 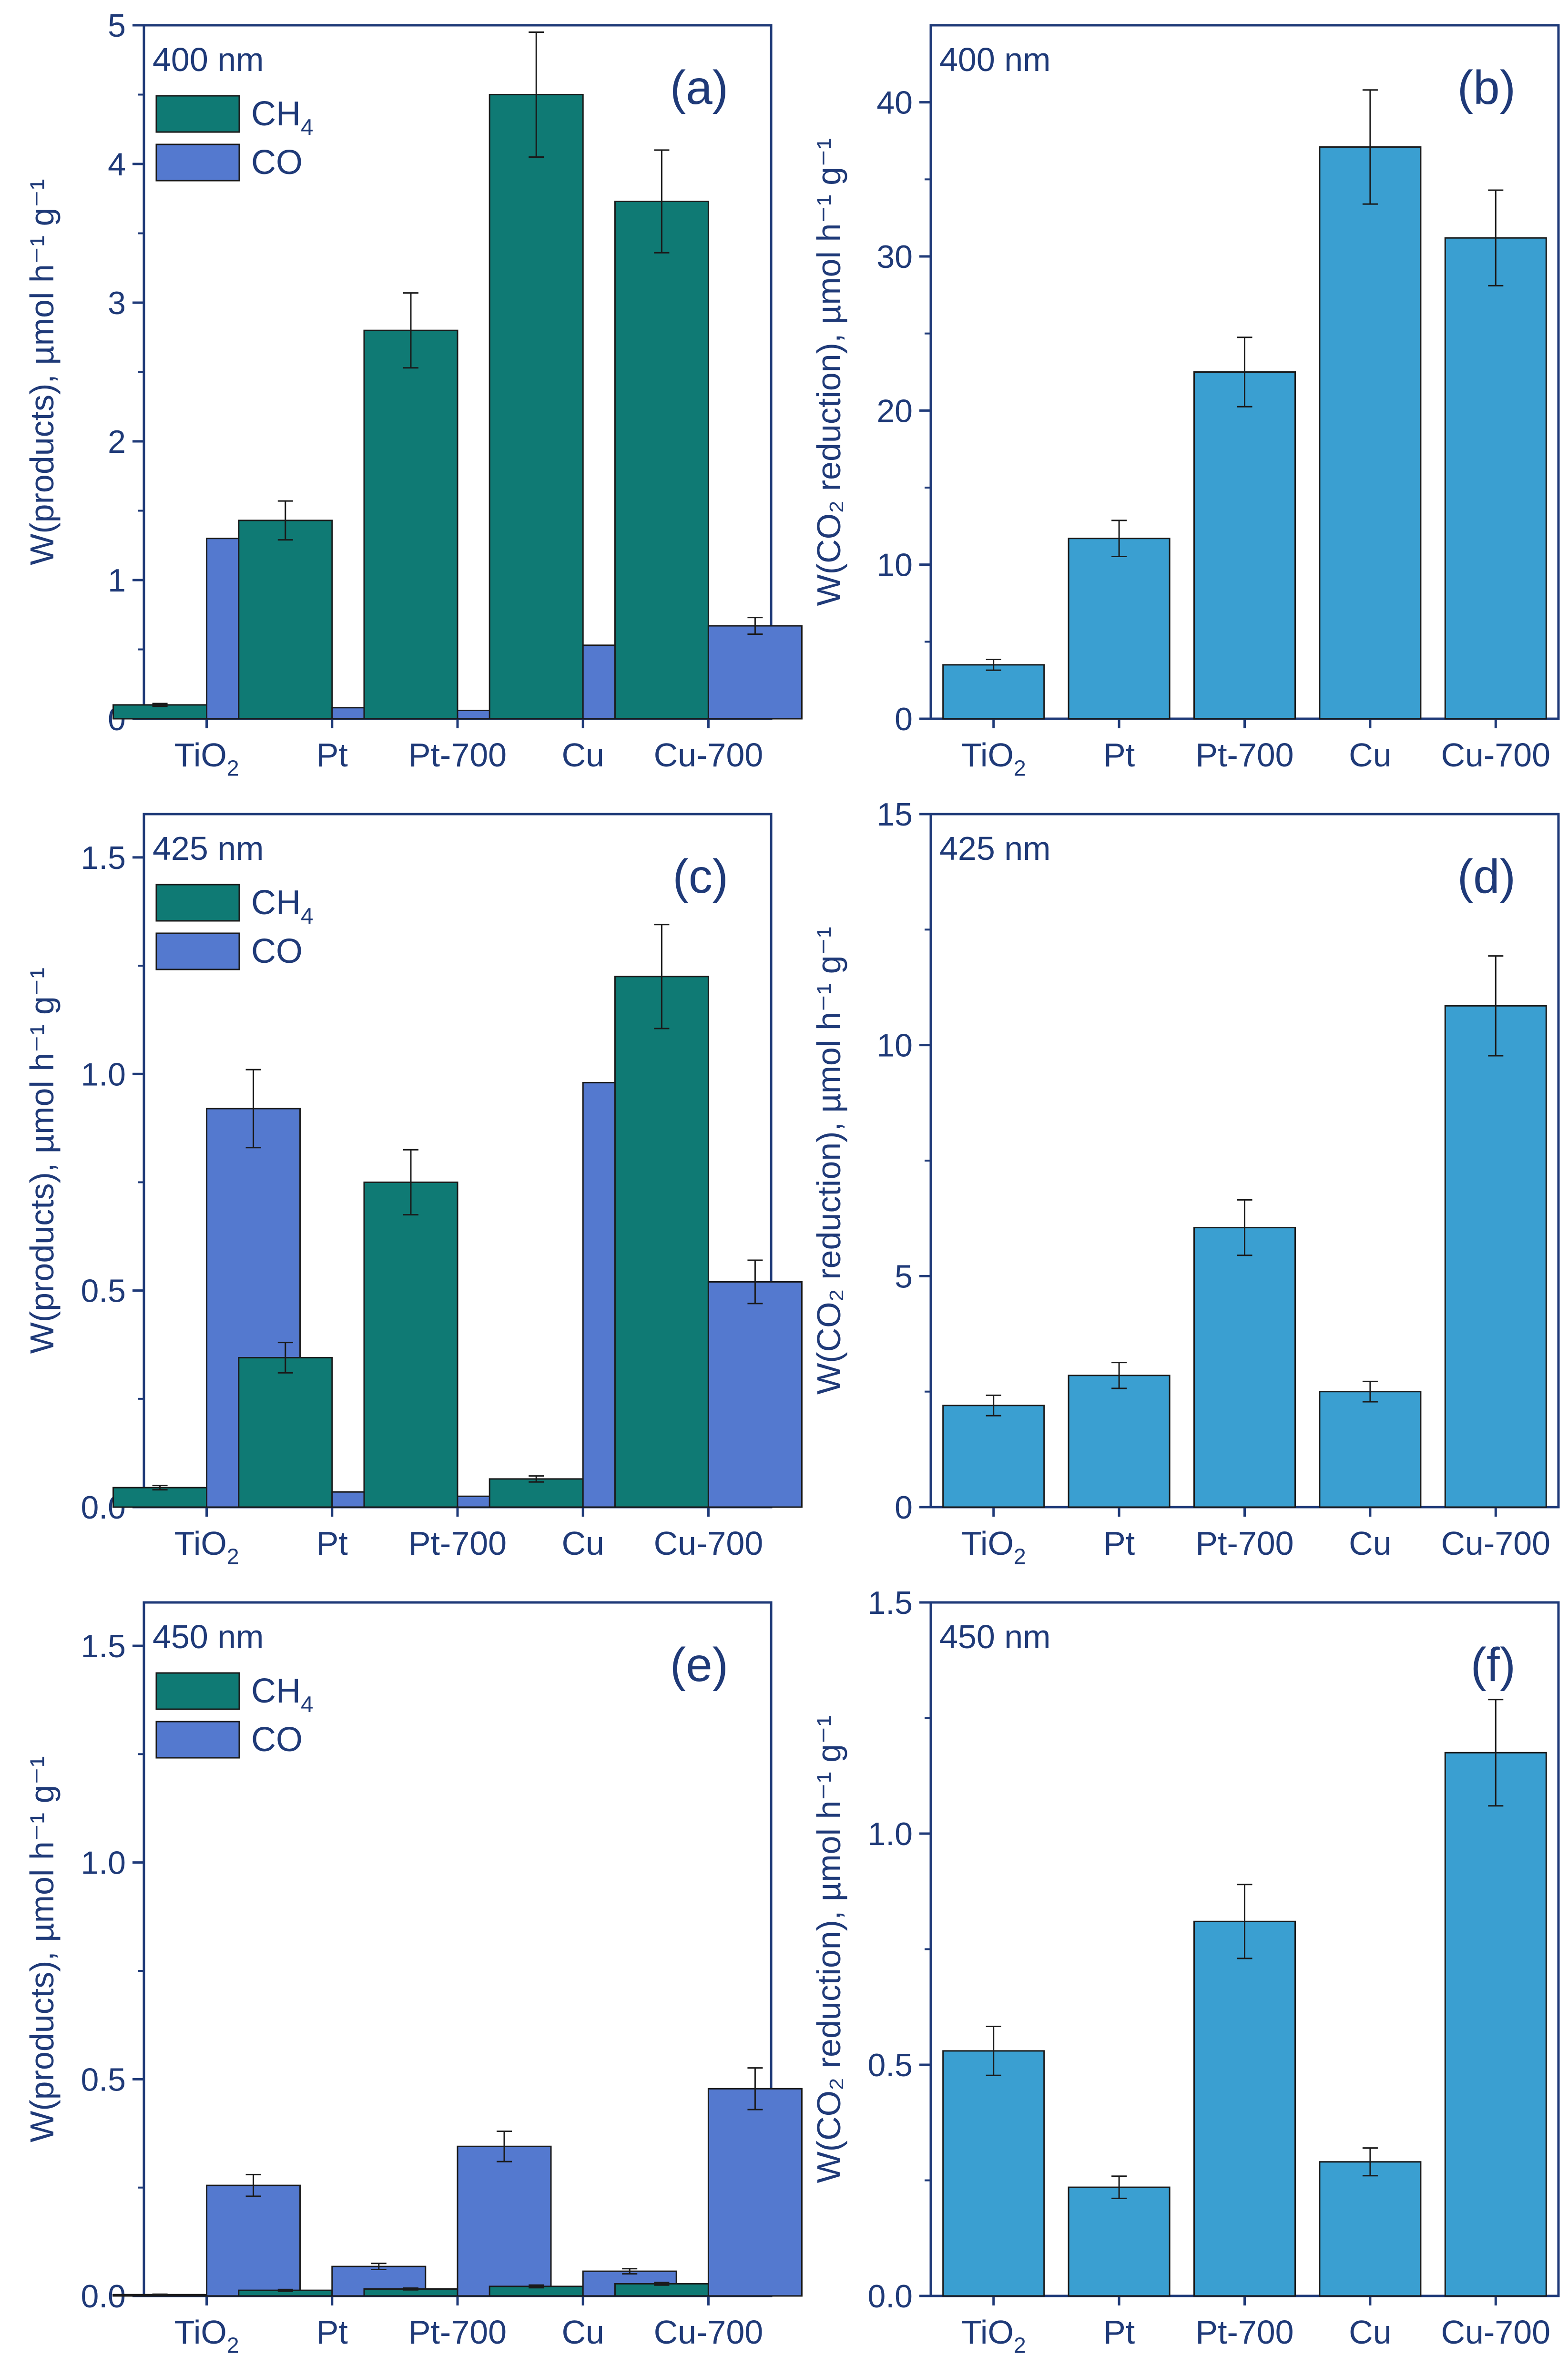 I want to click on panel-label: (d), so click(x=1486, y=876).